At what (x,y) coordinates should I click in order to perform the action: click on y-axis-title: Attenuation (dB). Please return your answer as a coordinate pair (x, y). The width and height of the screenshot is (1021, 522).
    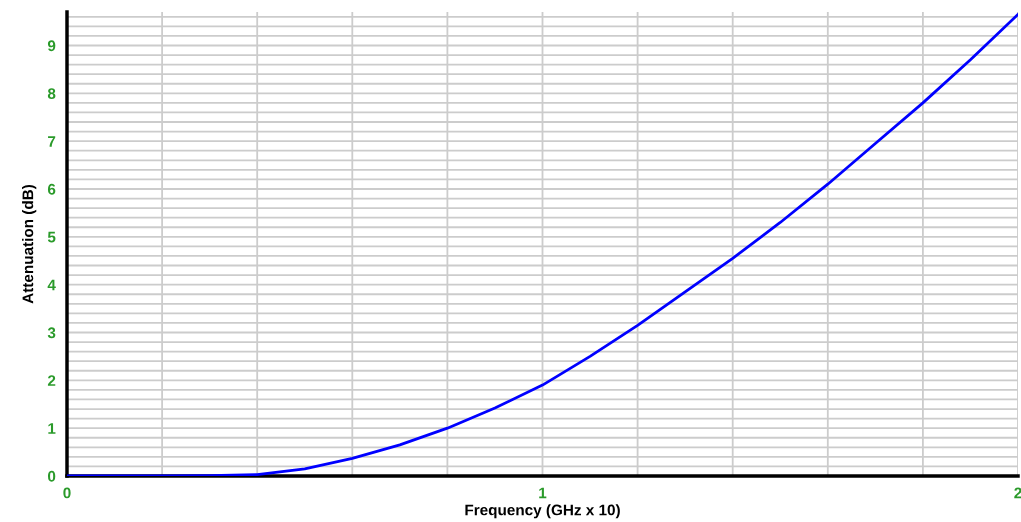
    Looking at the image, I should click on (29, 244).